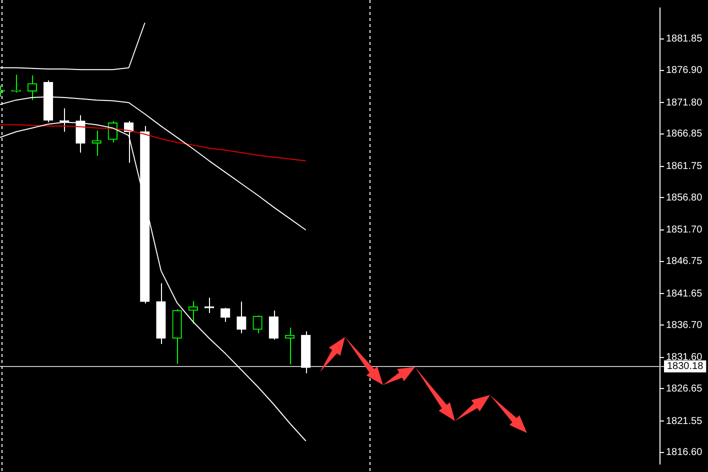  I want to click on y-tick-label: 1866.85, so click(684, 134).